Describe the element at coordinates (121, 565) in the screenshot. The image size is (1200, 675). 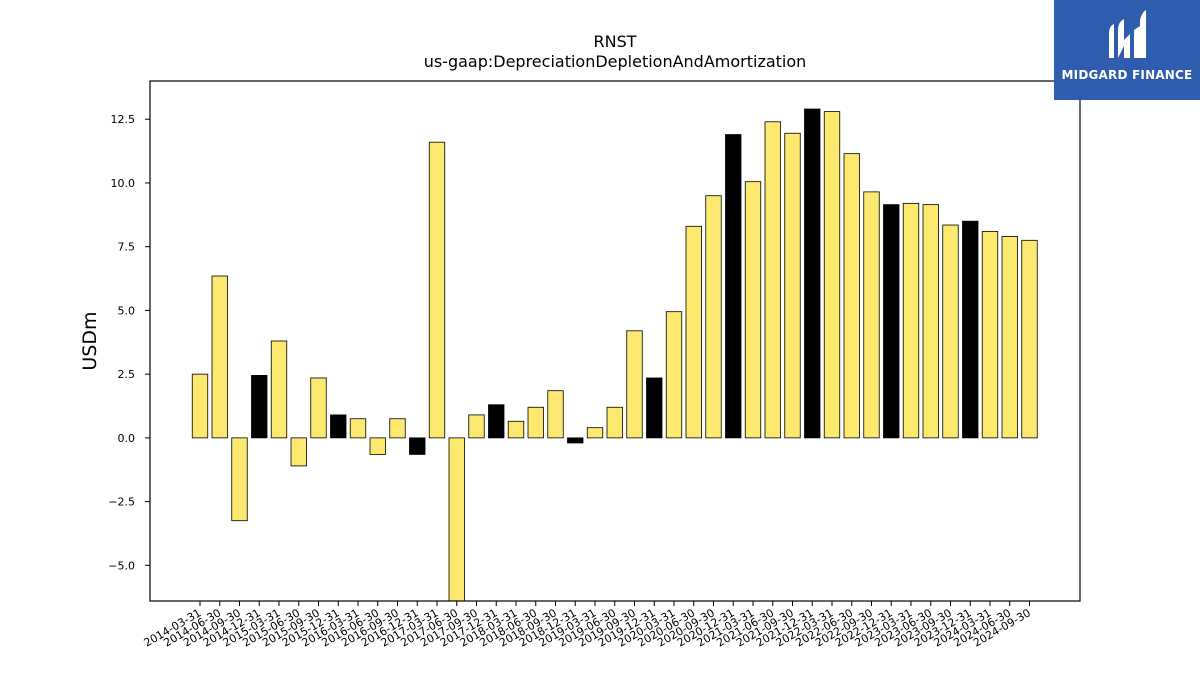
I see `y-tick-label: −5.0` at that location.